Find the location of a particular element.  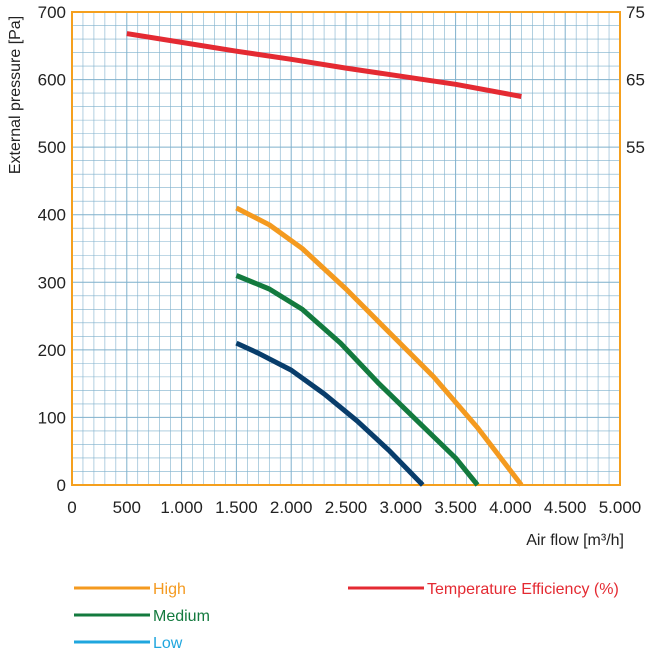

x-tick-label: 2.500 is located at coordinates (346, 507).